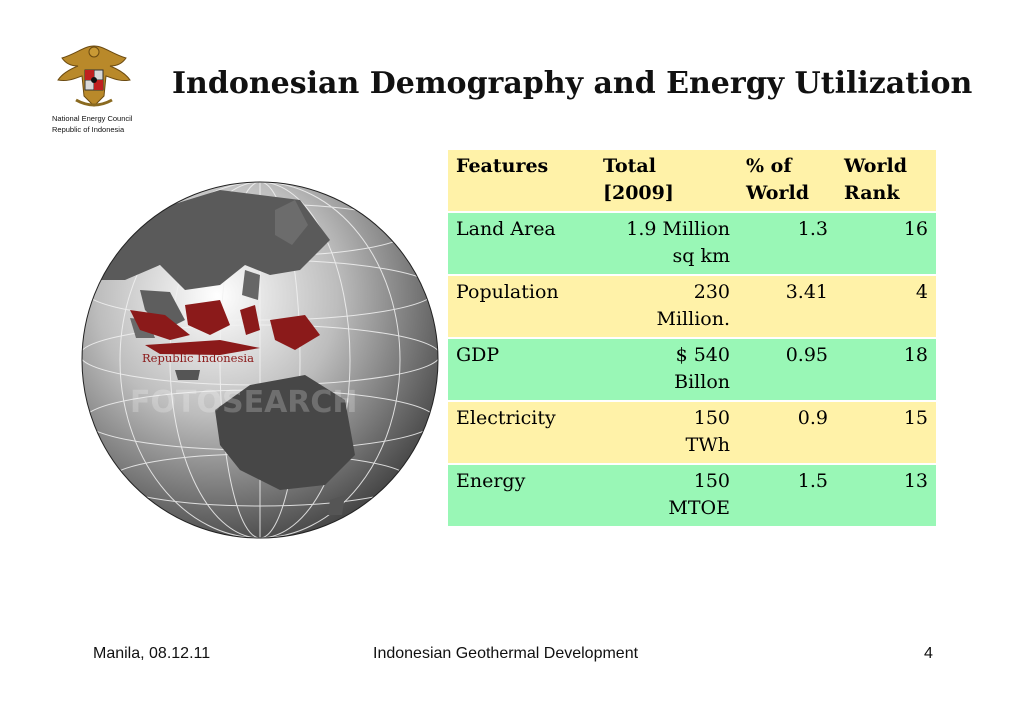 The image size is (1030, 728). What do you see at coordinates (88, 129) in the screenshot?
I see `org-country: Republic of Indonesia` at bounding box center [88, 129].